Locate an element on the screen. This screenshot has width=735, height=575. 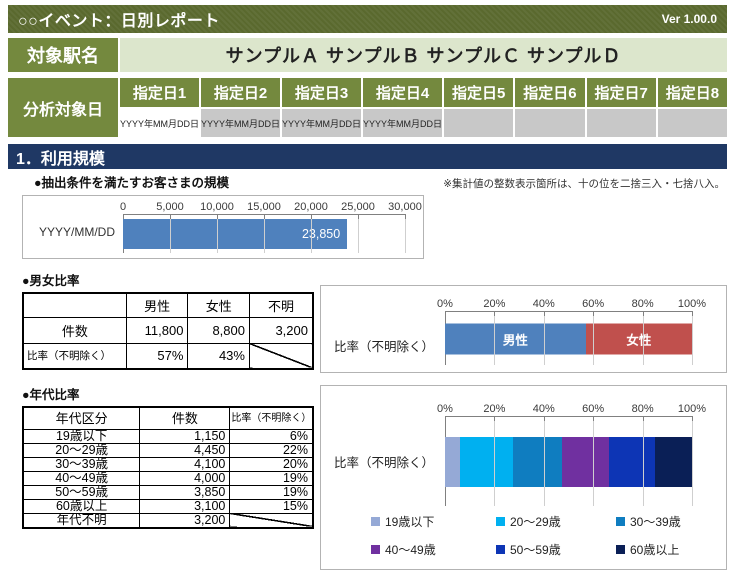
gender-table-body: 男性 女性 不明 件数 11,800 8,800 3,200 比率（不明除く） 57% 43% is located at coordinates (168, 331).